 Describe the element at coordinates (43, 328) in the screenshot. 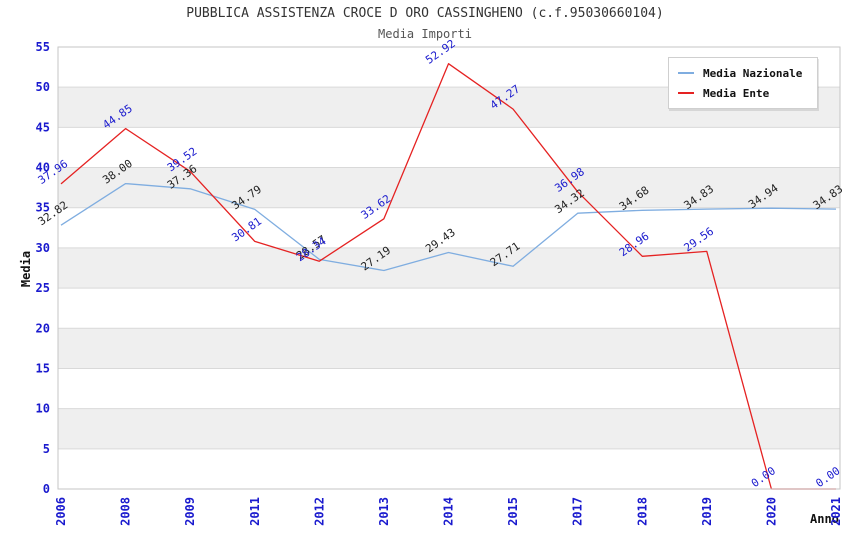

I see `svg-text: 20` at that location.